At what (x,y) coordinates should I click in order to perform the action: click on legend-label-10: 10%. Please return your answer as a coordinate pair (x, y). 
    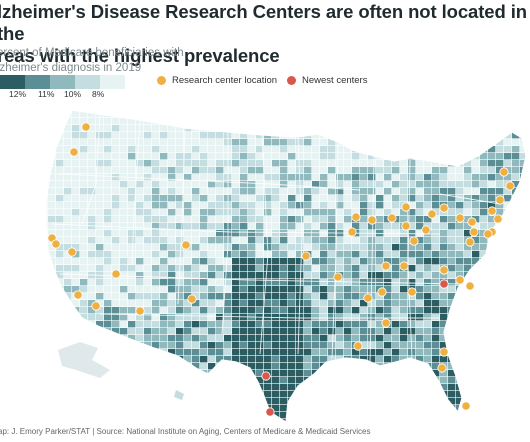
    Looking at the image, I should click on (73, 94).